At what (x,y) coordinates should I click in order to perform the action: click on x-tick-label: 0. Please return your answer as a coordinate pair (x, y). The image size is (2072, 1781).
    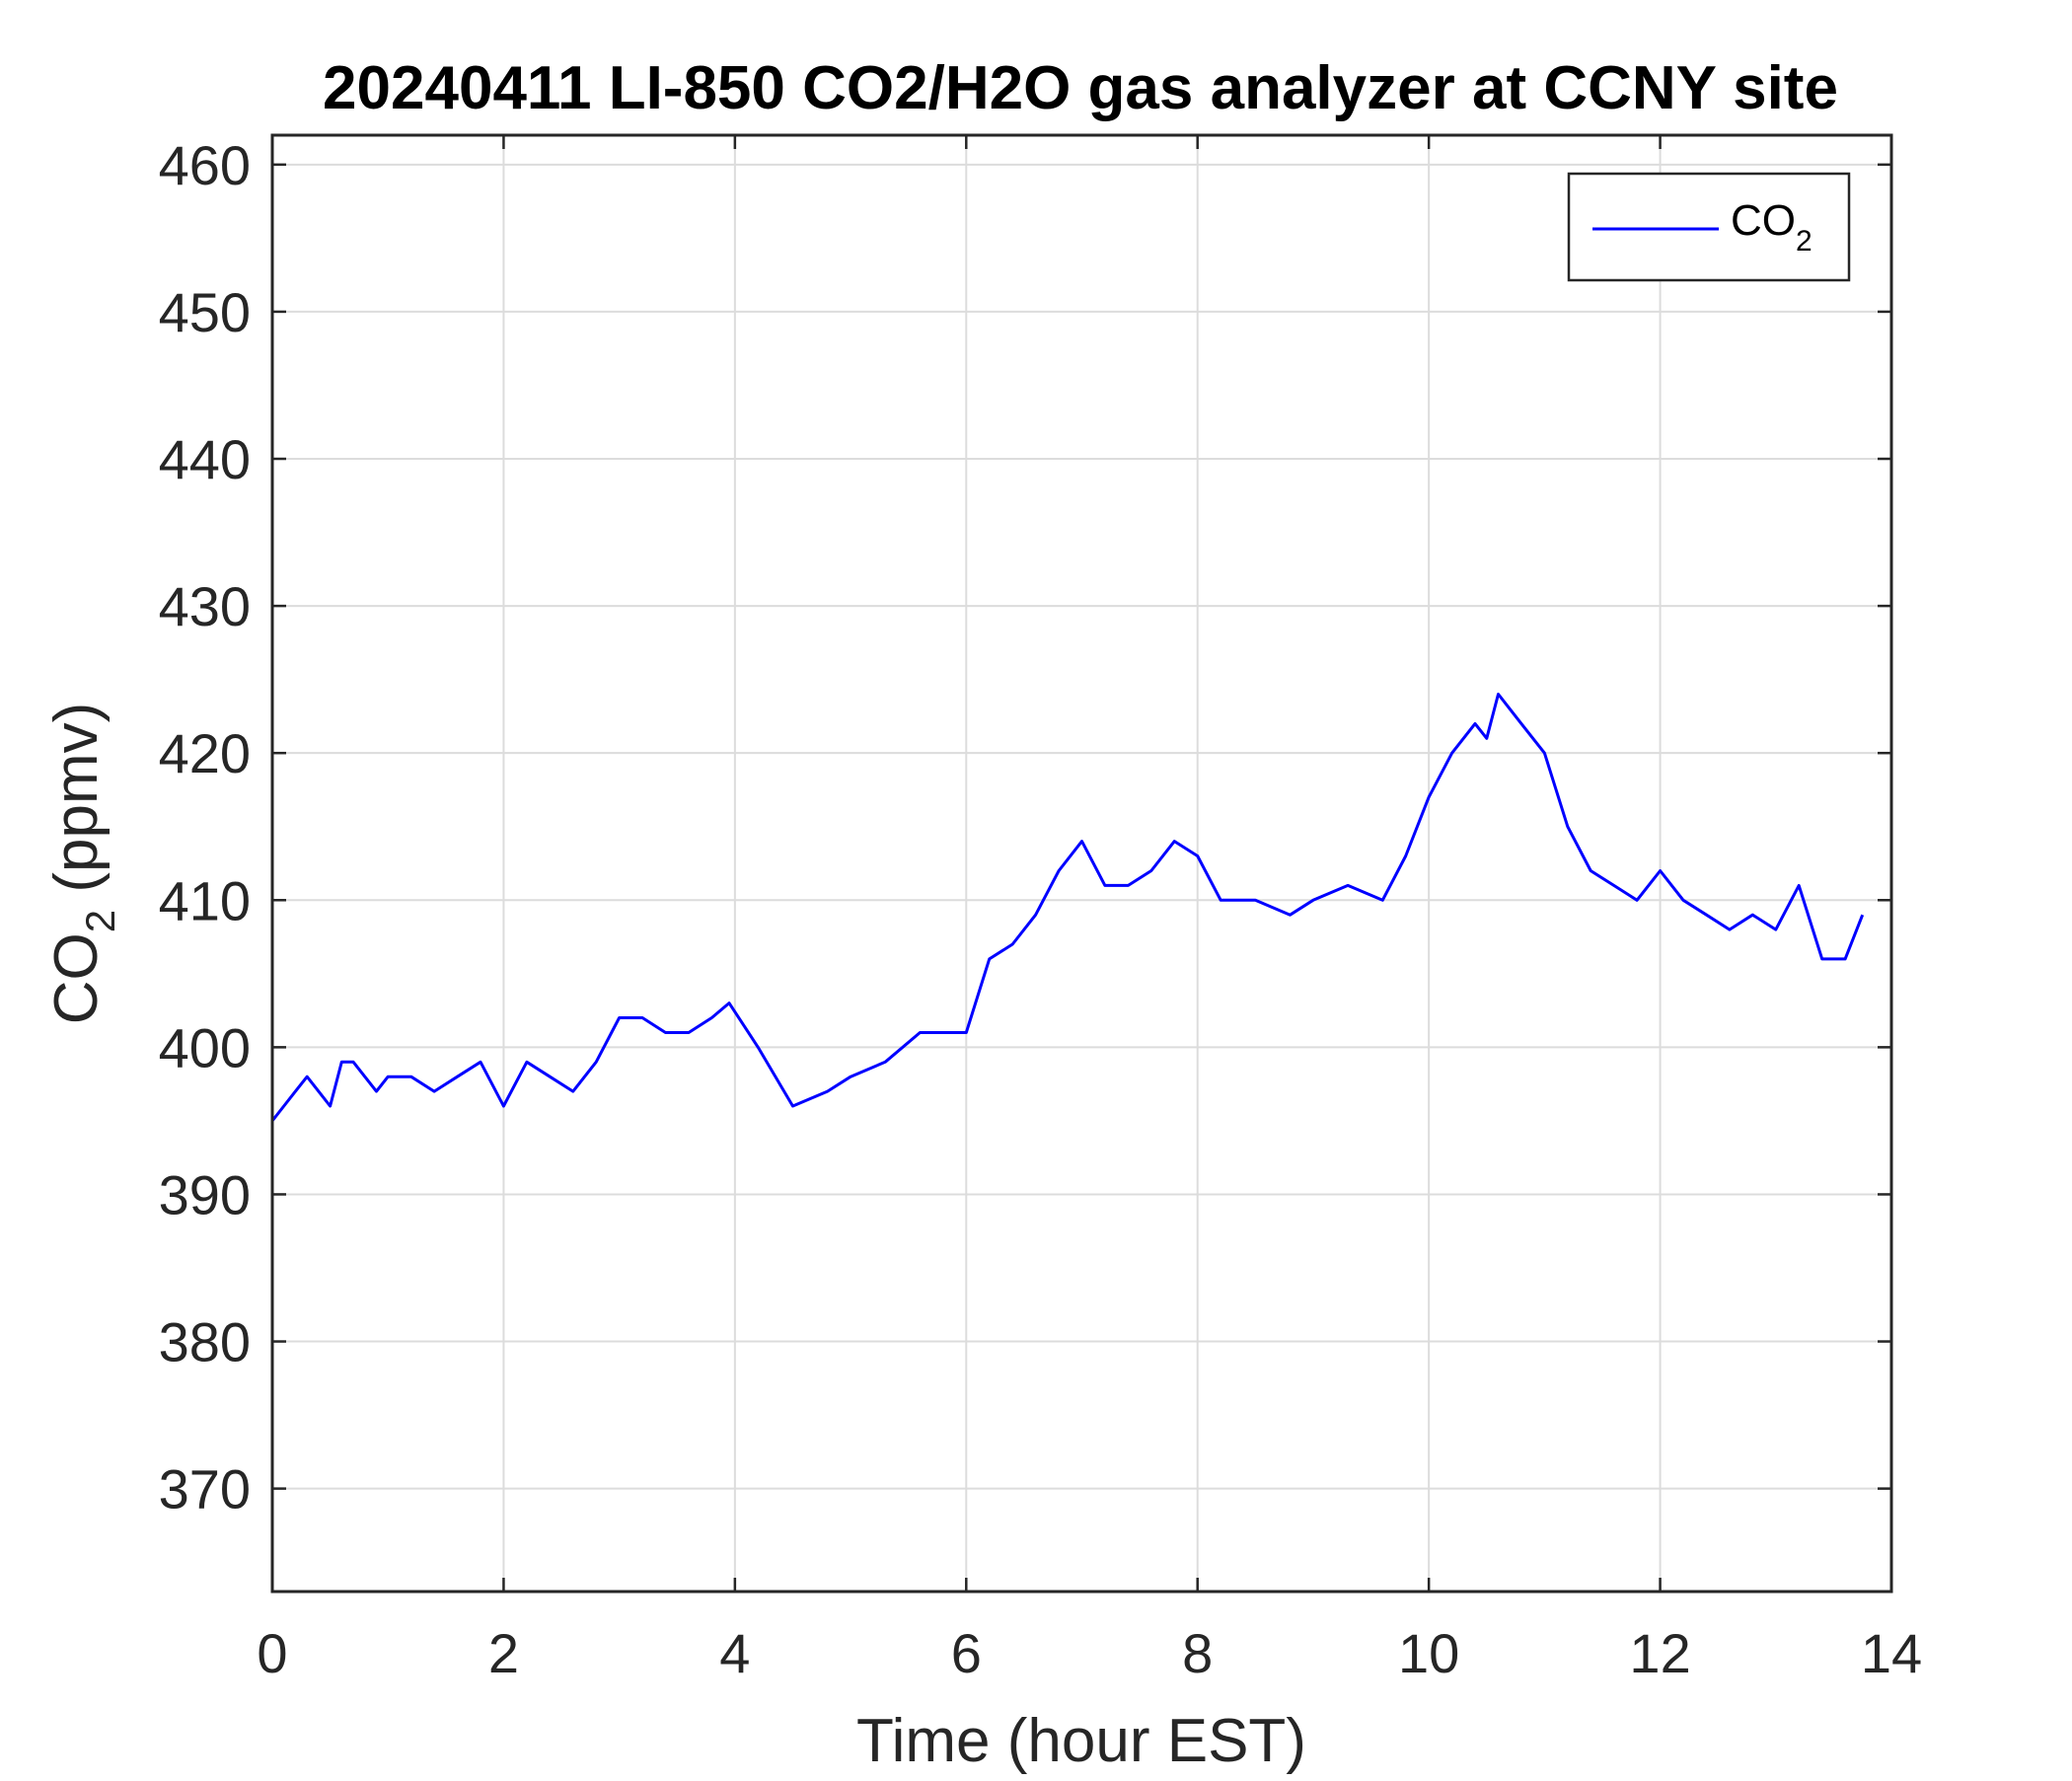
    Looking at the image, I should click on (272, 1653).